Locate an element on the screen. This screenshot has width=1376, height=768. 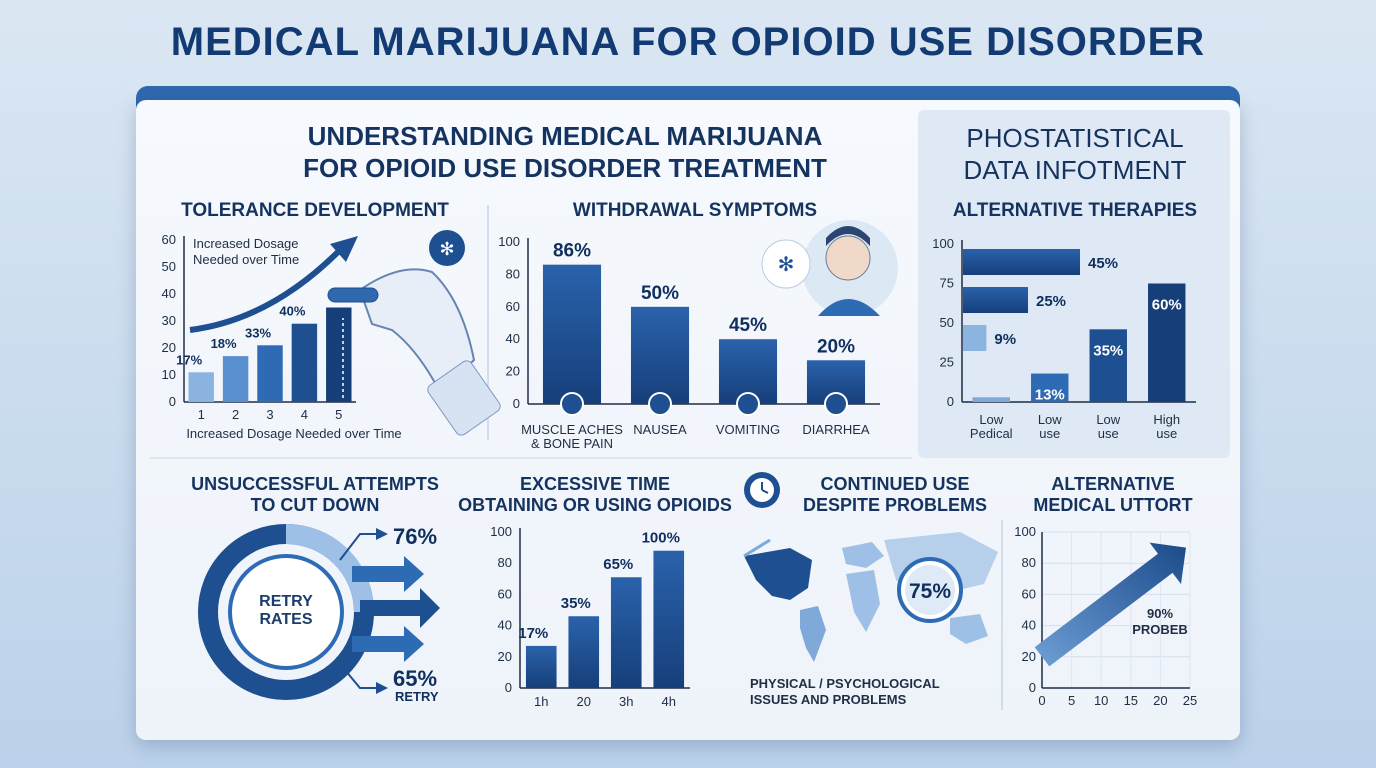
y-tick-label: 75 is located at coordinates (947, 283).